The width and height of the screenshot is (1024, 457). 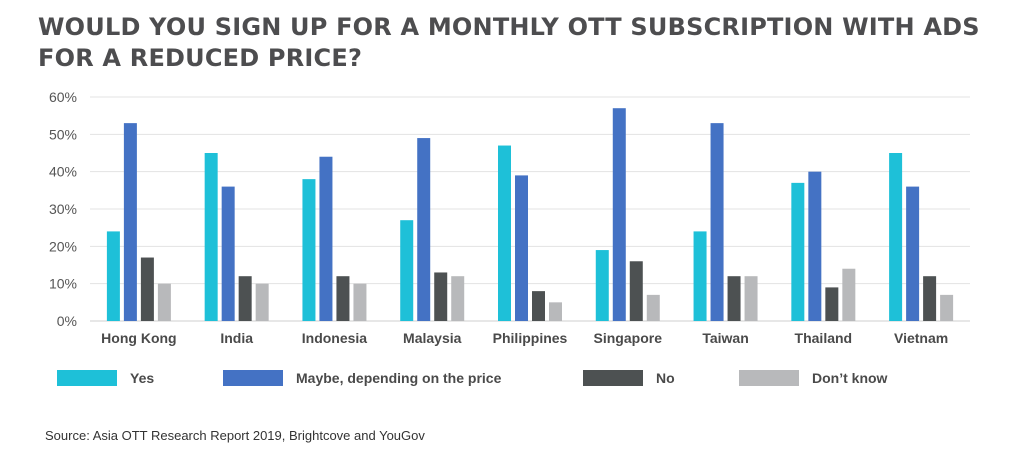 What do you see at coordinates (130, 222) in the screenshot?
I see `bar-maybe-depending-on-the-price-hong-kong` at bounding box center [130, 222].